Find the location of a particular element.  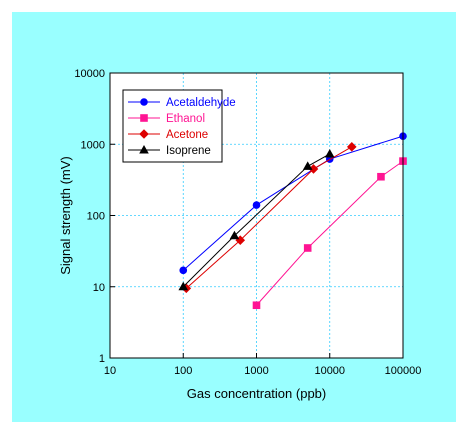

legend-entry: Isoprene is located at coordinates (169, 151).